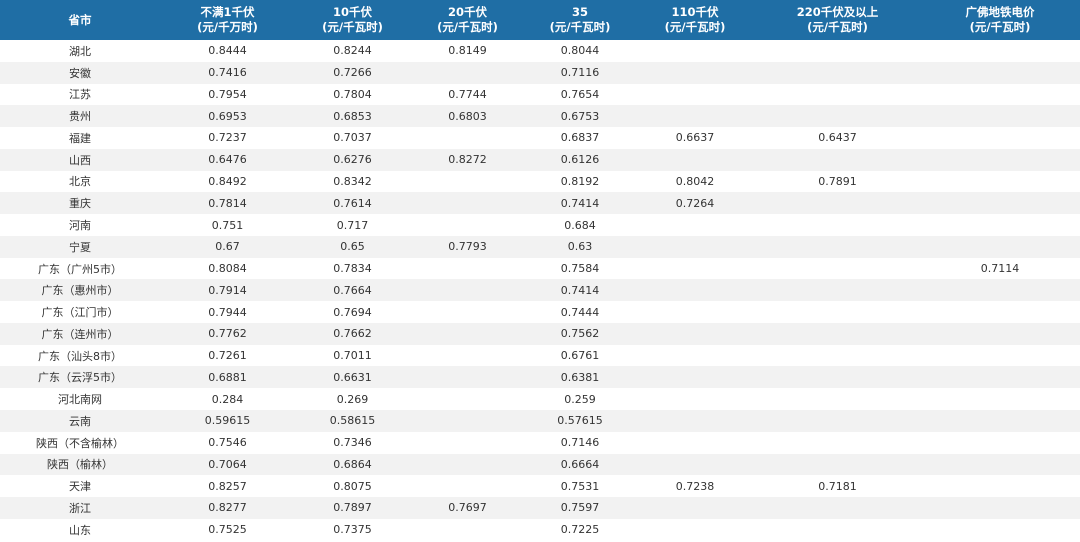 Image resolution: width=1080 pixels, height=542 pixels. What do you see at coordinates (540, 182) in the screenshot?
I see `table-row: 北京 0.8492 0.8342 0.8192 0.8042 0.7891` at bounding box center [540, 182].